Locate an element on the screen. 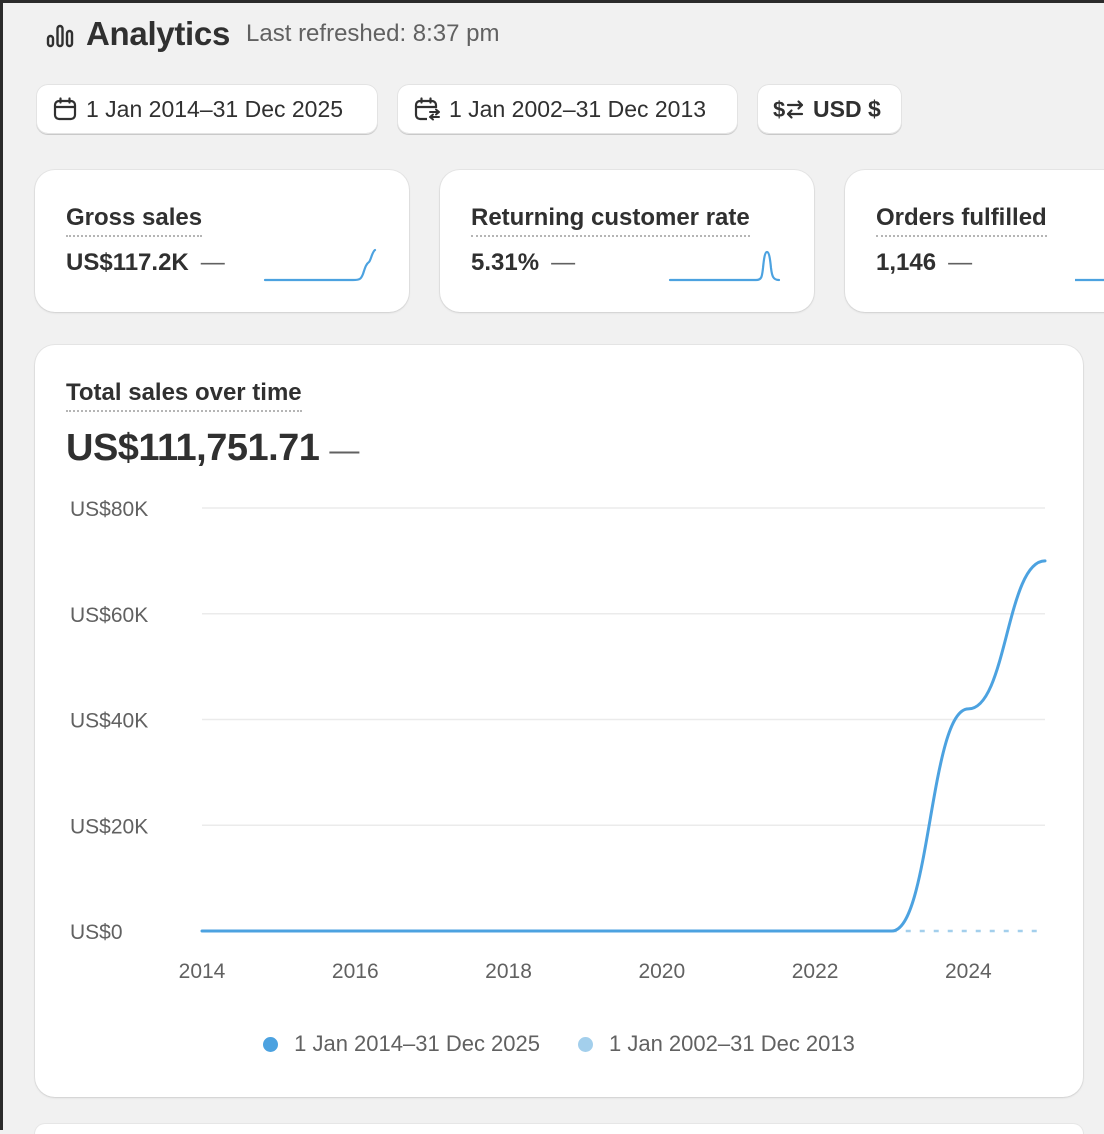 This screenshot has width=1104, height=1134. x-tick-label: 2022 is located at coordinates (815, 971).